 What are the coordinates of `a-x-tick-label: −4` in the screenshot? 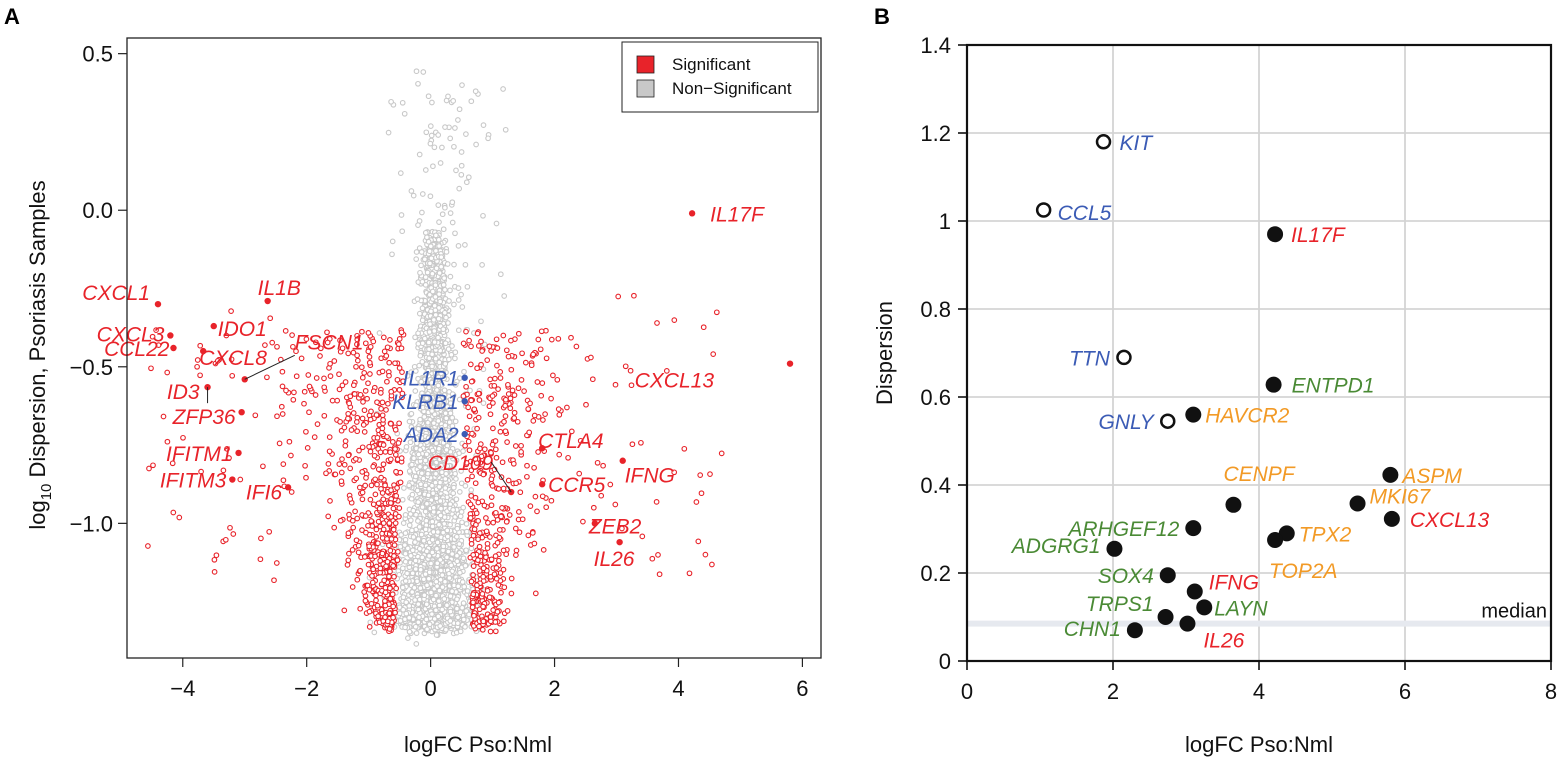 It's located at (182, 688).